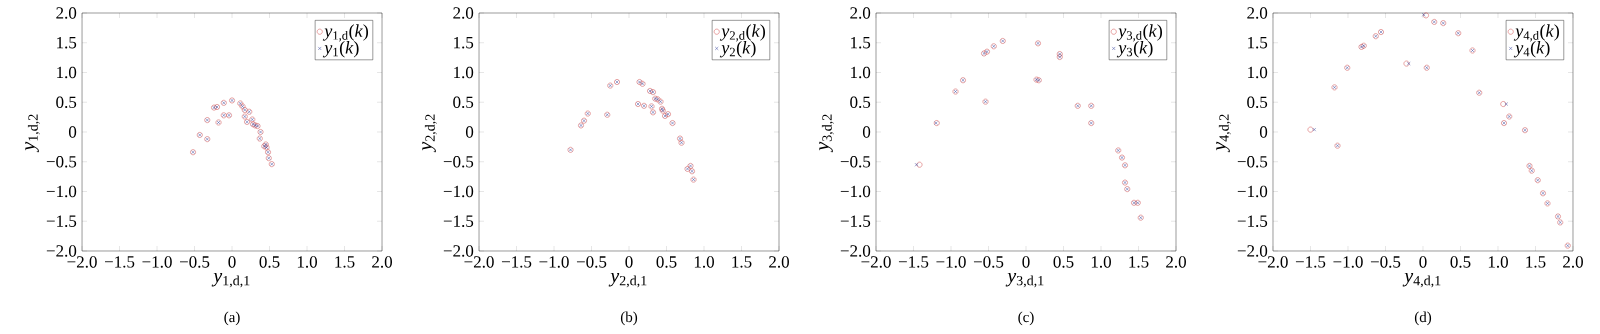 The width and height of the screenshot is (1600, 334). I want to click on legend-label: y$_{2,d}$(k), so click(742, 33).